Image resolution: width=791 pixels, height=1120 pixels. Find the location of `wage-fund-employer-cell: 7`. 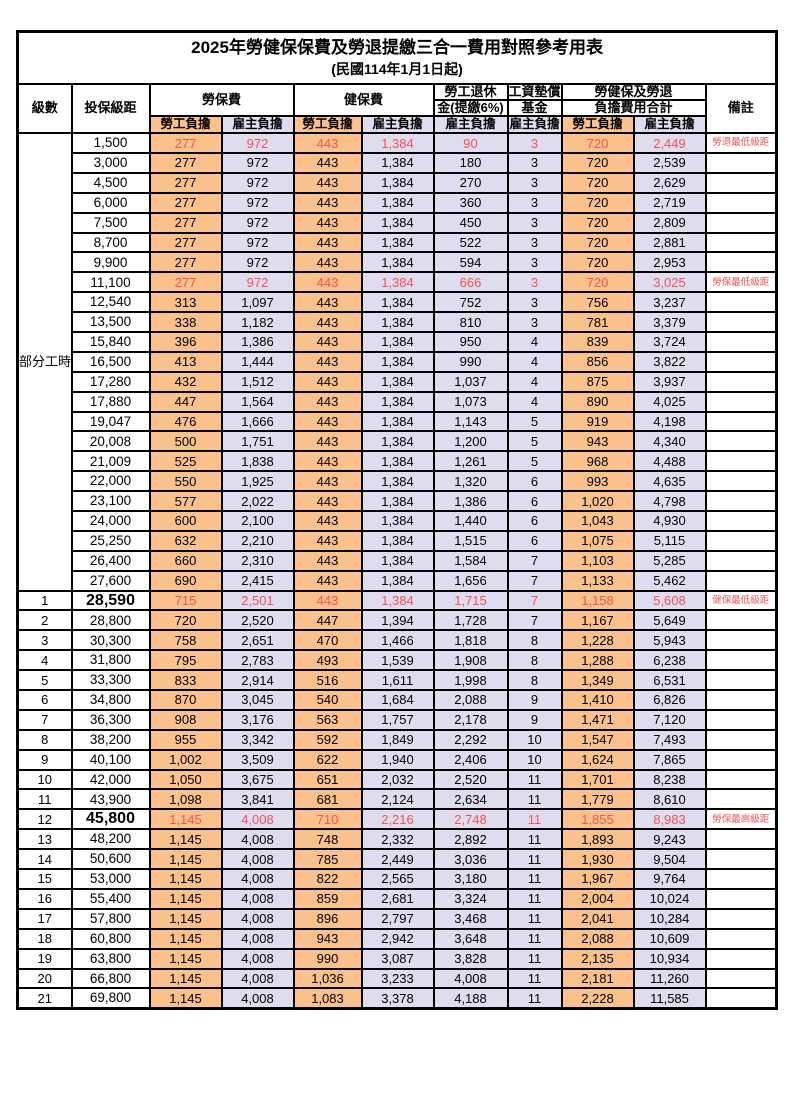

wage-fund-employer-cell: 7 is located at coordinates (534, 580).